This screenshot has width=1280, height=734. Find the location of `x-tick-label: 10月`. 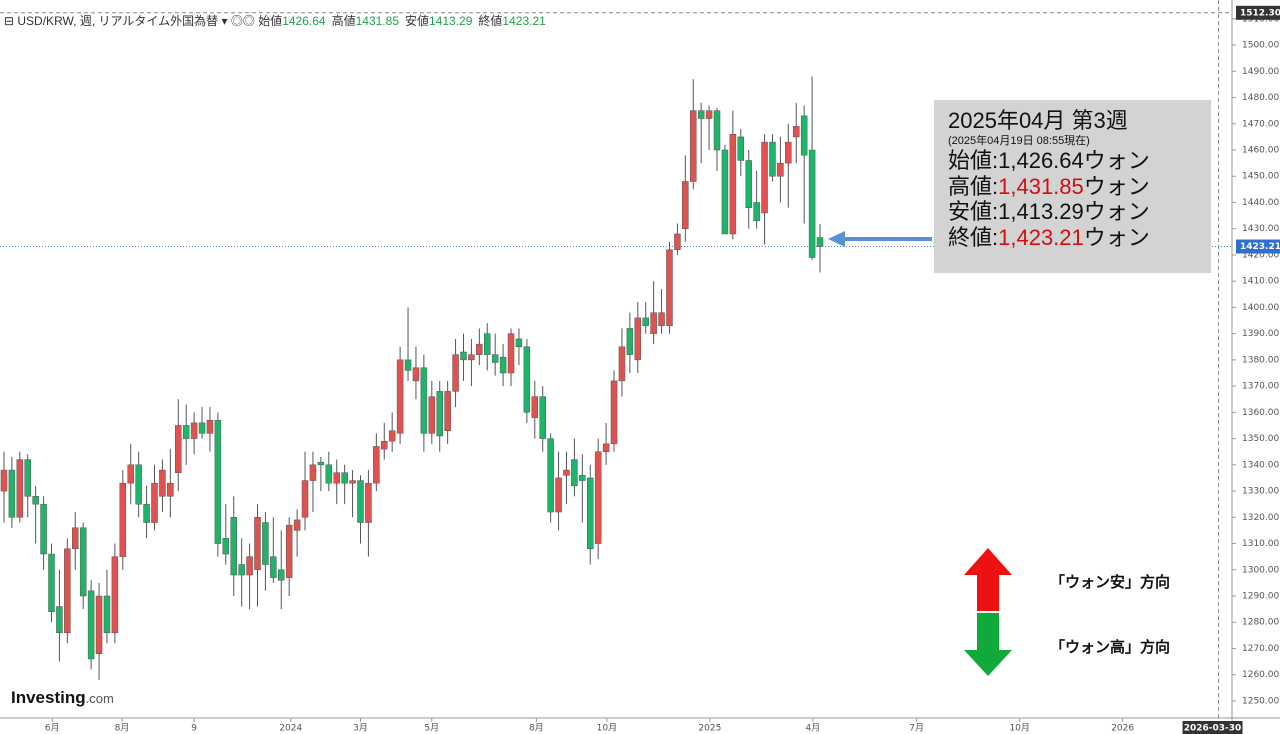

x-tick-label: 10月 is located at coordinates (607, 728).